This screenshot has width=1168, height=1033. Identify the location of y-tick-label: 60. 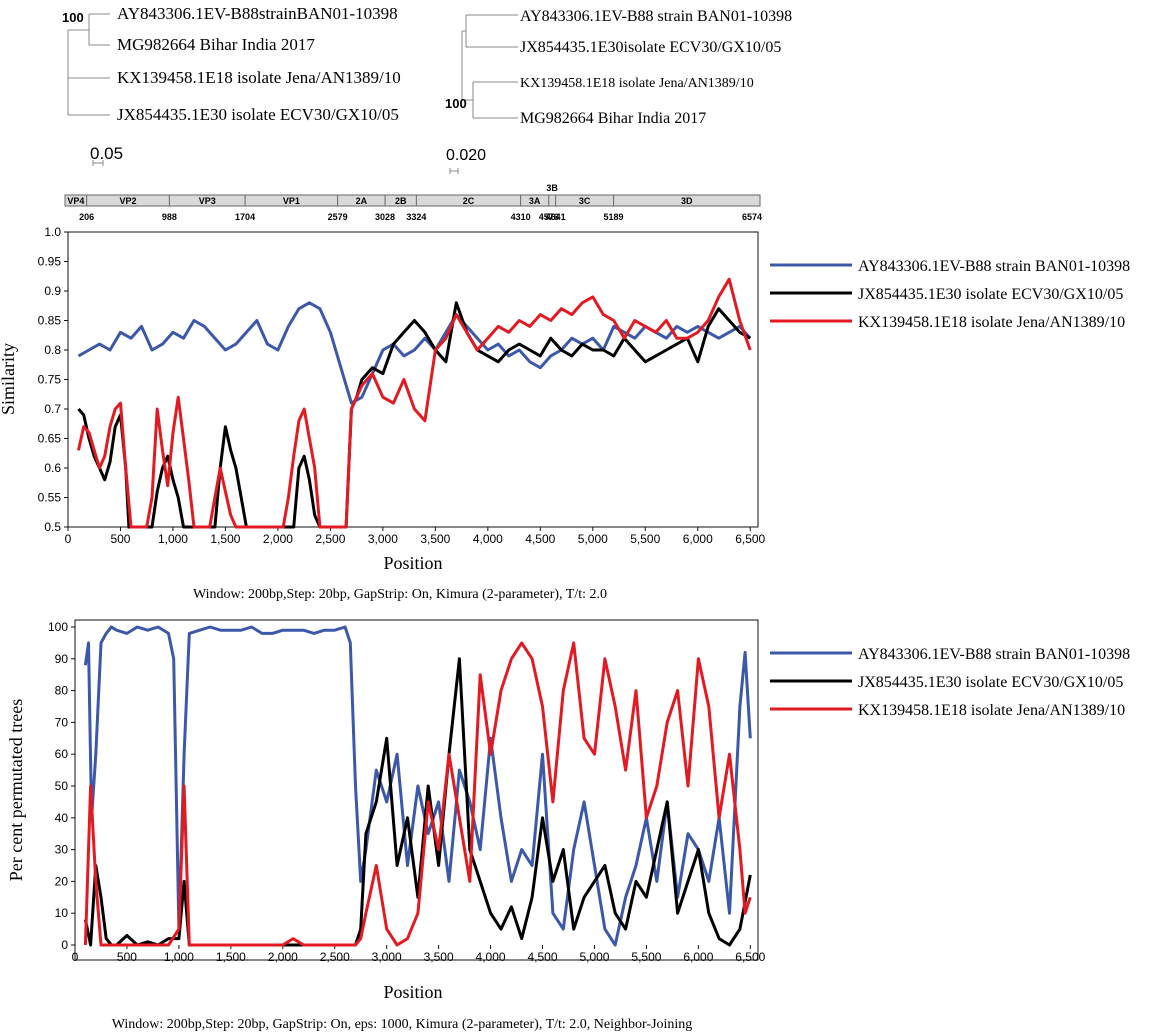
(62, 754).